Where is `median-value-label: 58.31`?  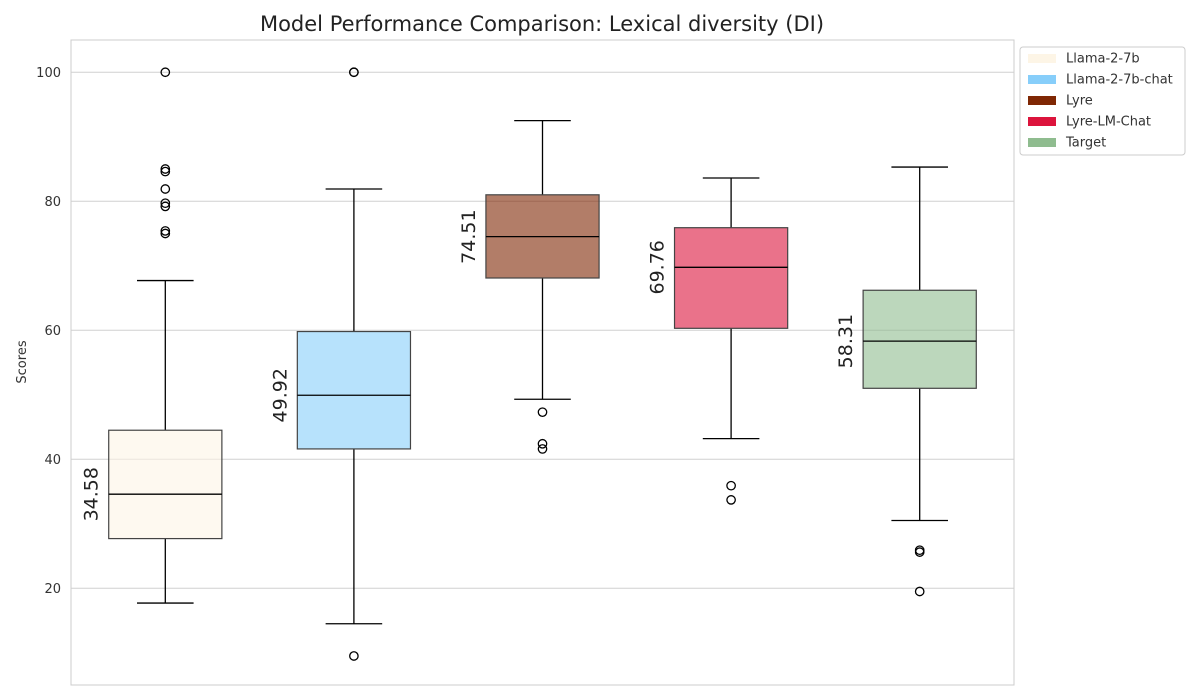 median-value-label: 58.31 is located at coordinates (846, 341).